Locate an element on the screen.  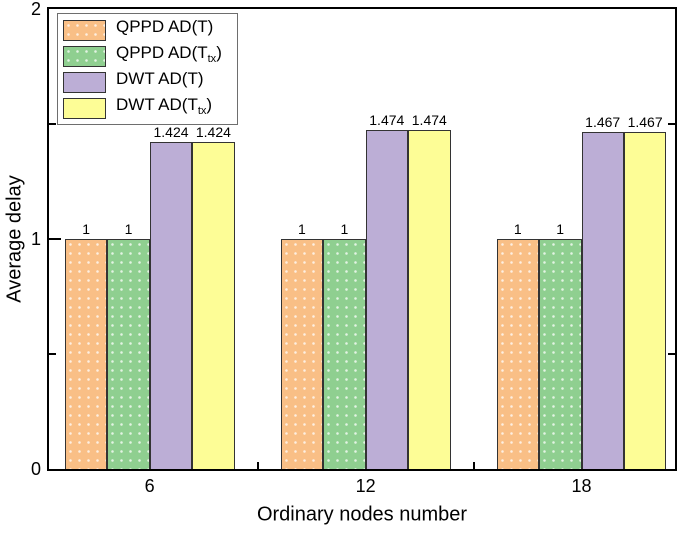
x-axis-tick-label: 6 is located at coordinates (149, 486).